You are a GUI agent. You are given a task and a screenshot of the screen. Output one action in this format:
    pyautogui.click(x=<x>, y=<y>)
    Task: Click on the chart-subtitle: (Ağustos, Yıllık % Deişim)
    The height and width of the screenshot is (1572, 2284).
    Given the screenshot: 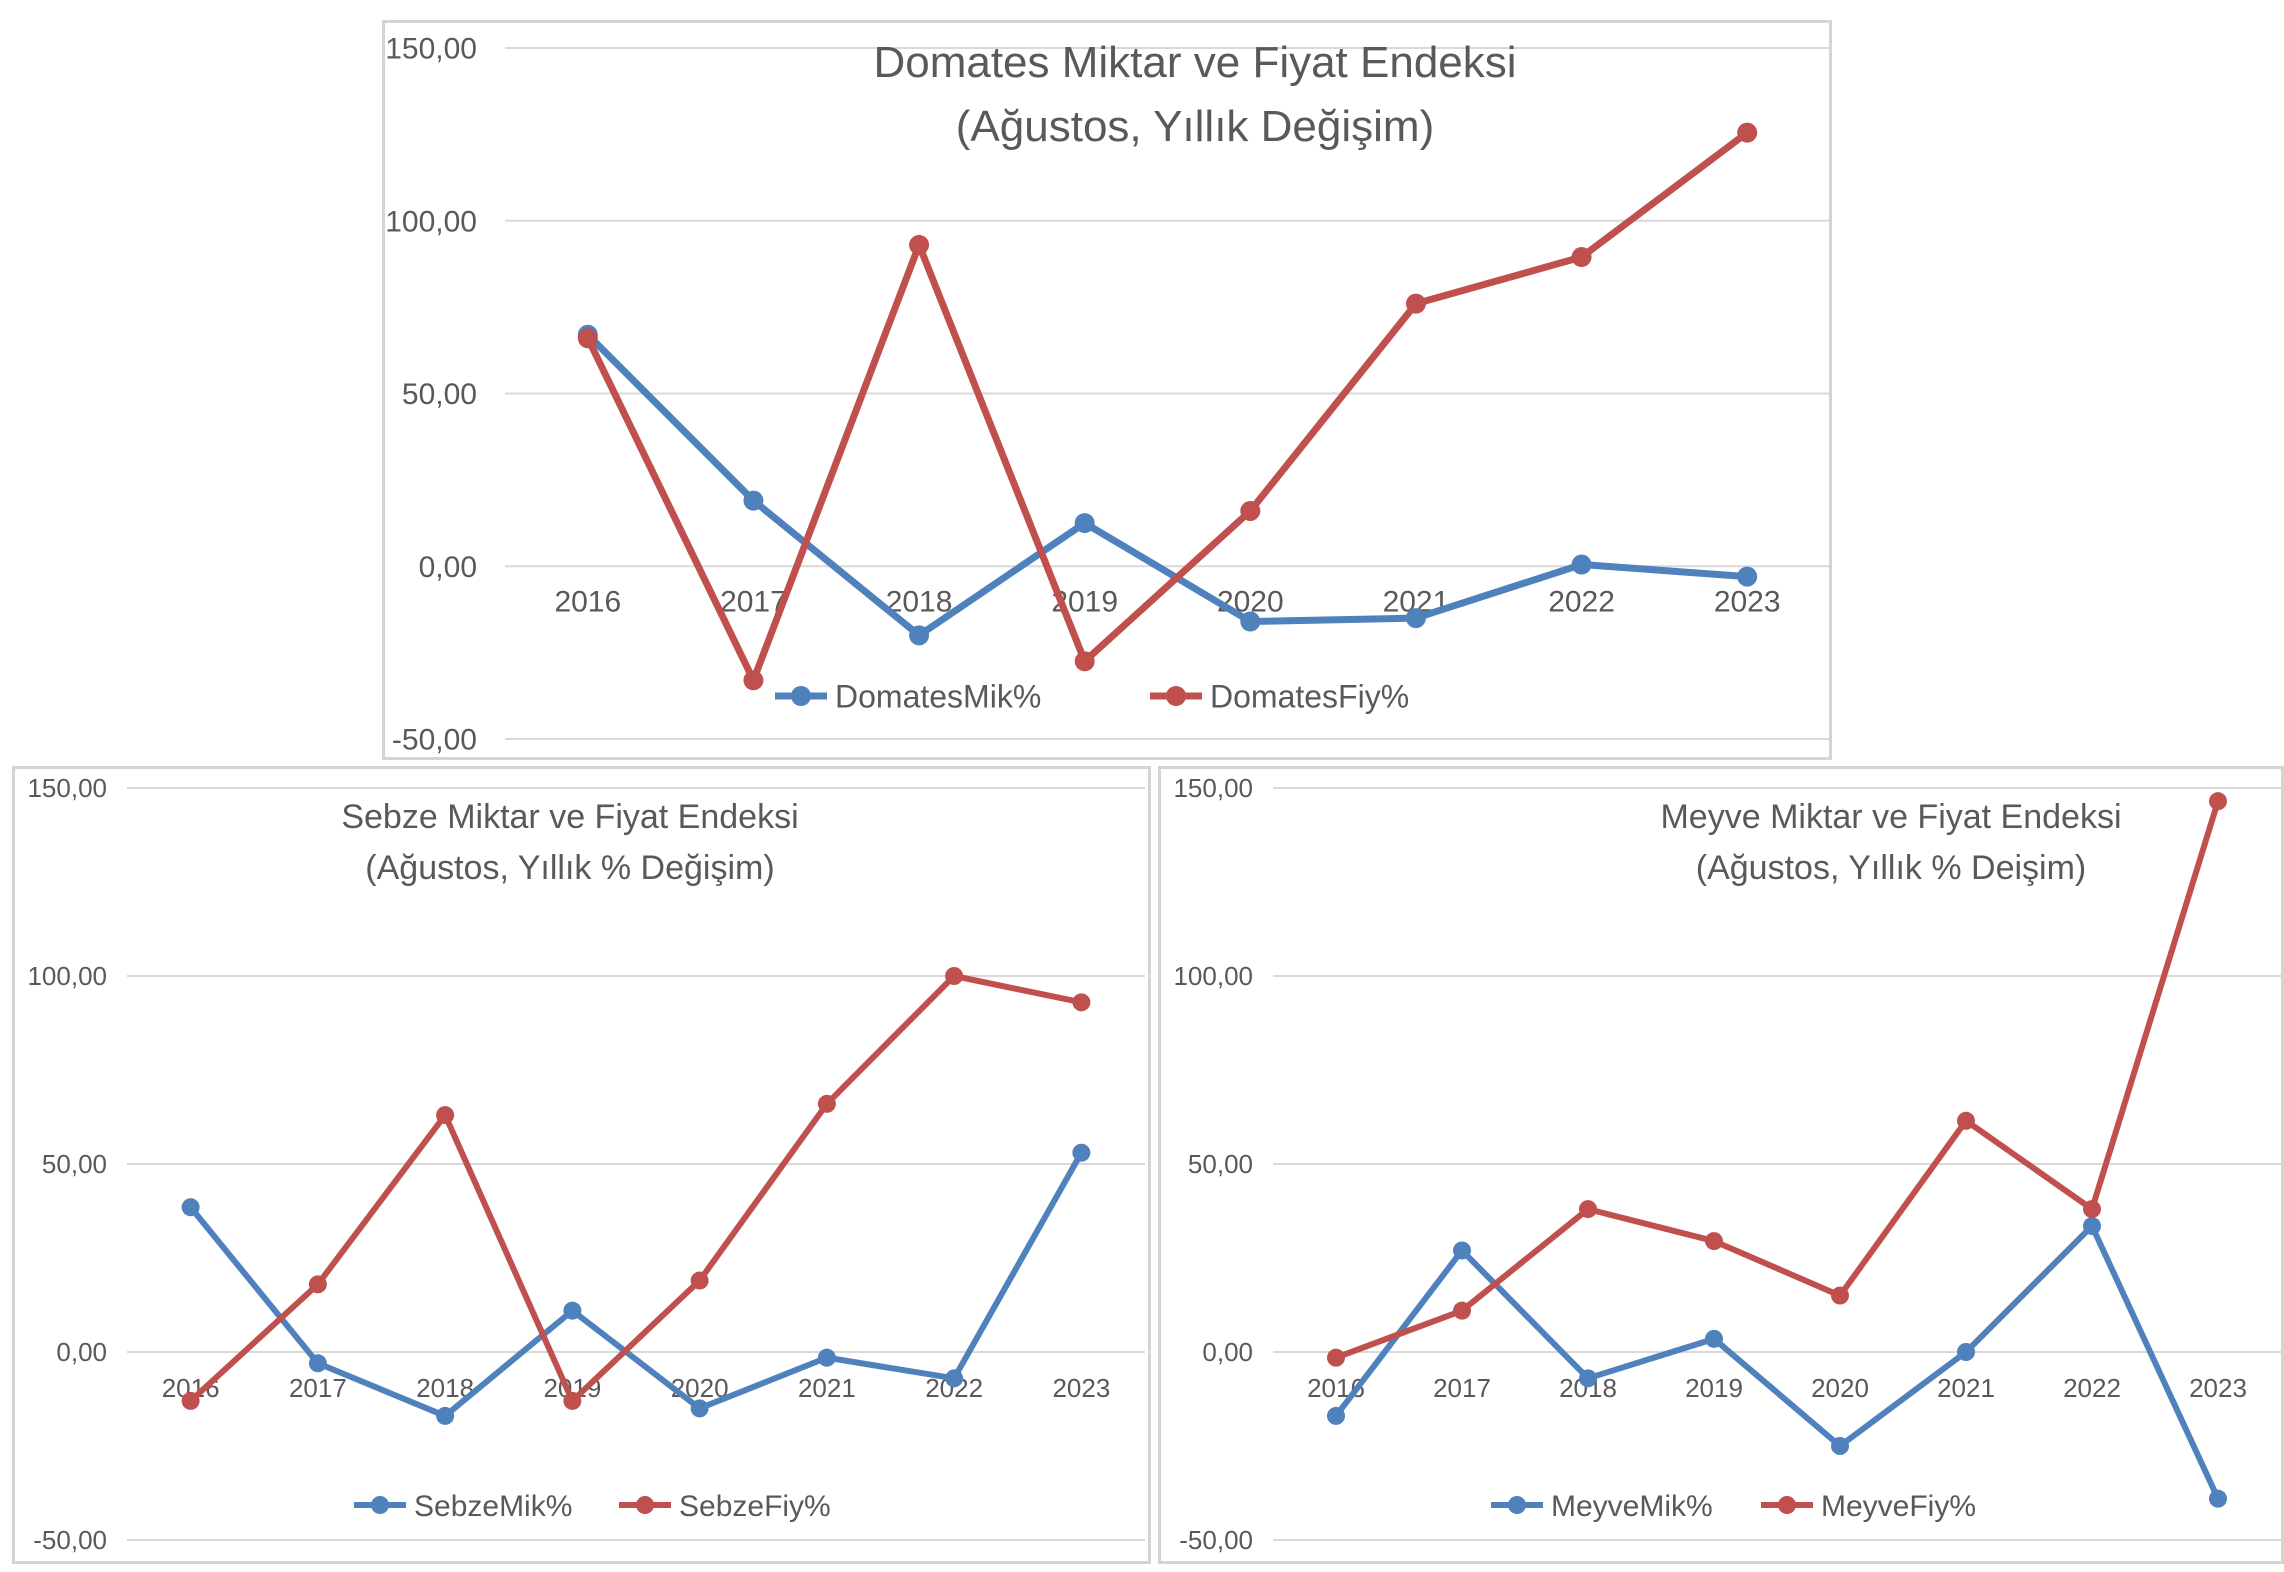 What is the action you would take?
    pyautogui.click(x=1891, y=868)
    